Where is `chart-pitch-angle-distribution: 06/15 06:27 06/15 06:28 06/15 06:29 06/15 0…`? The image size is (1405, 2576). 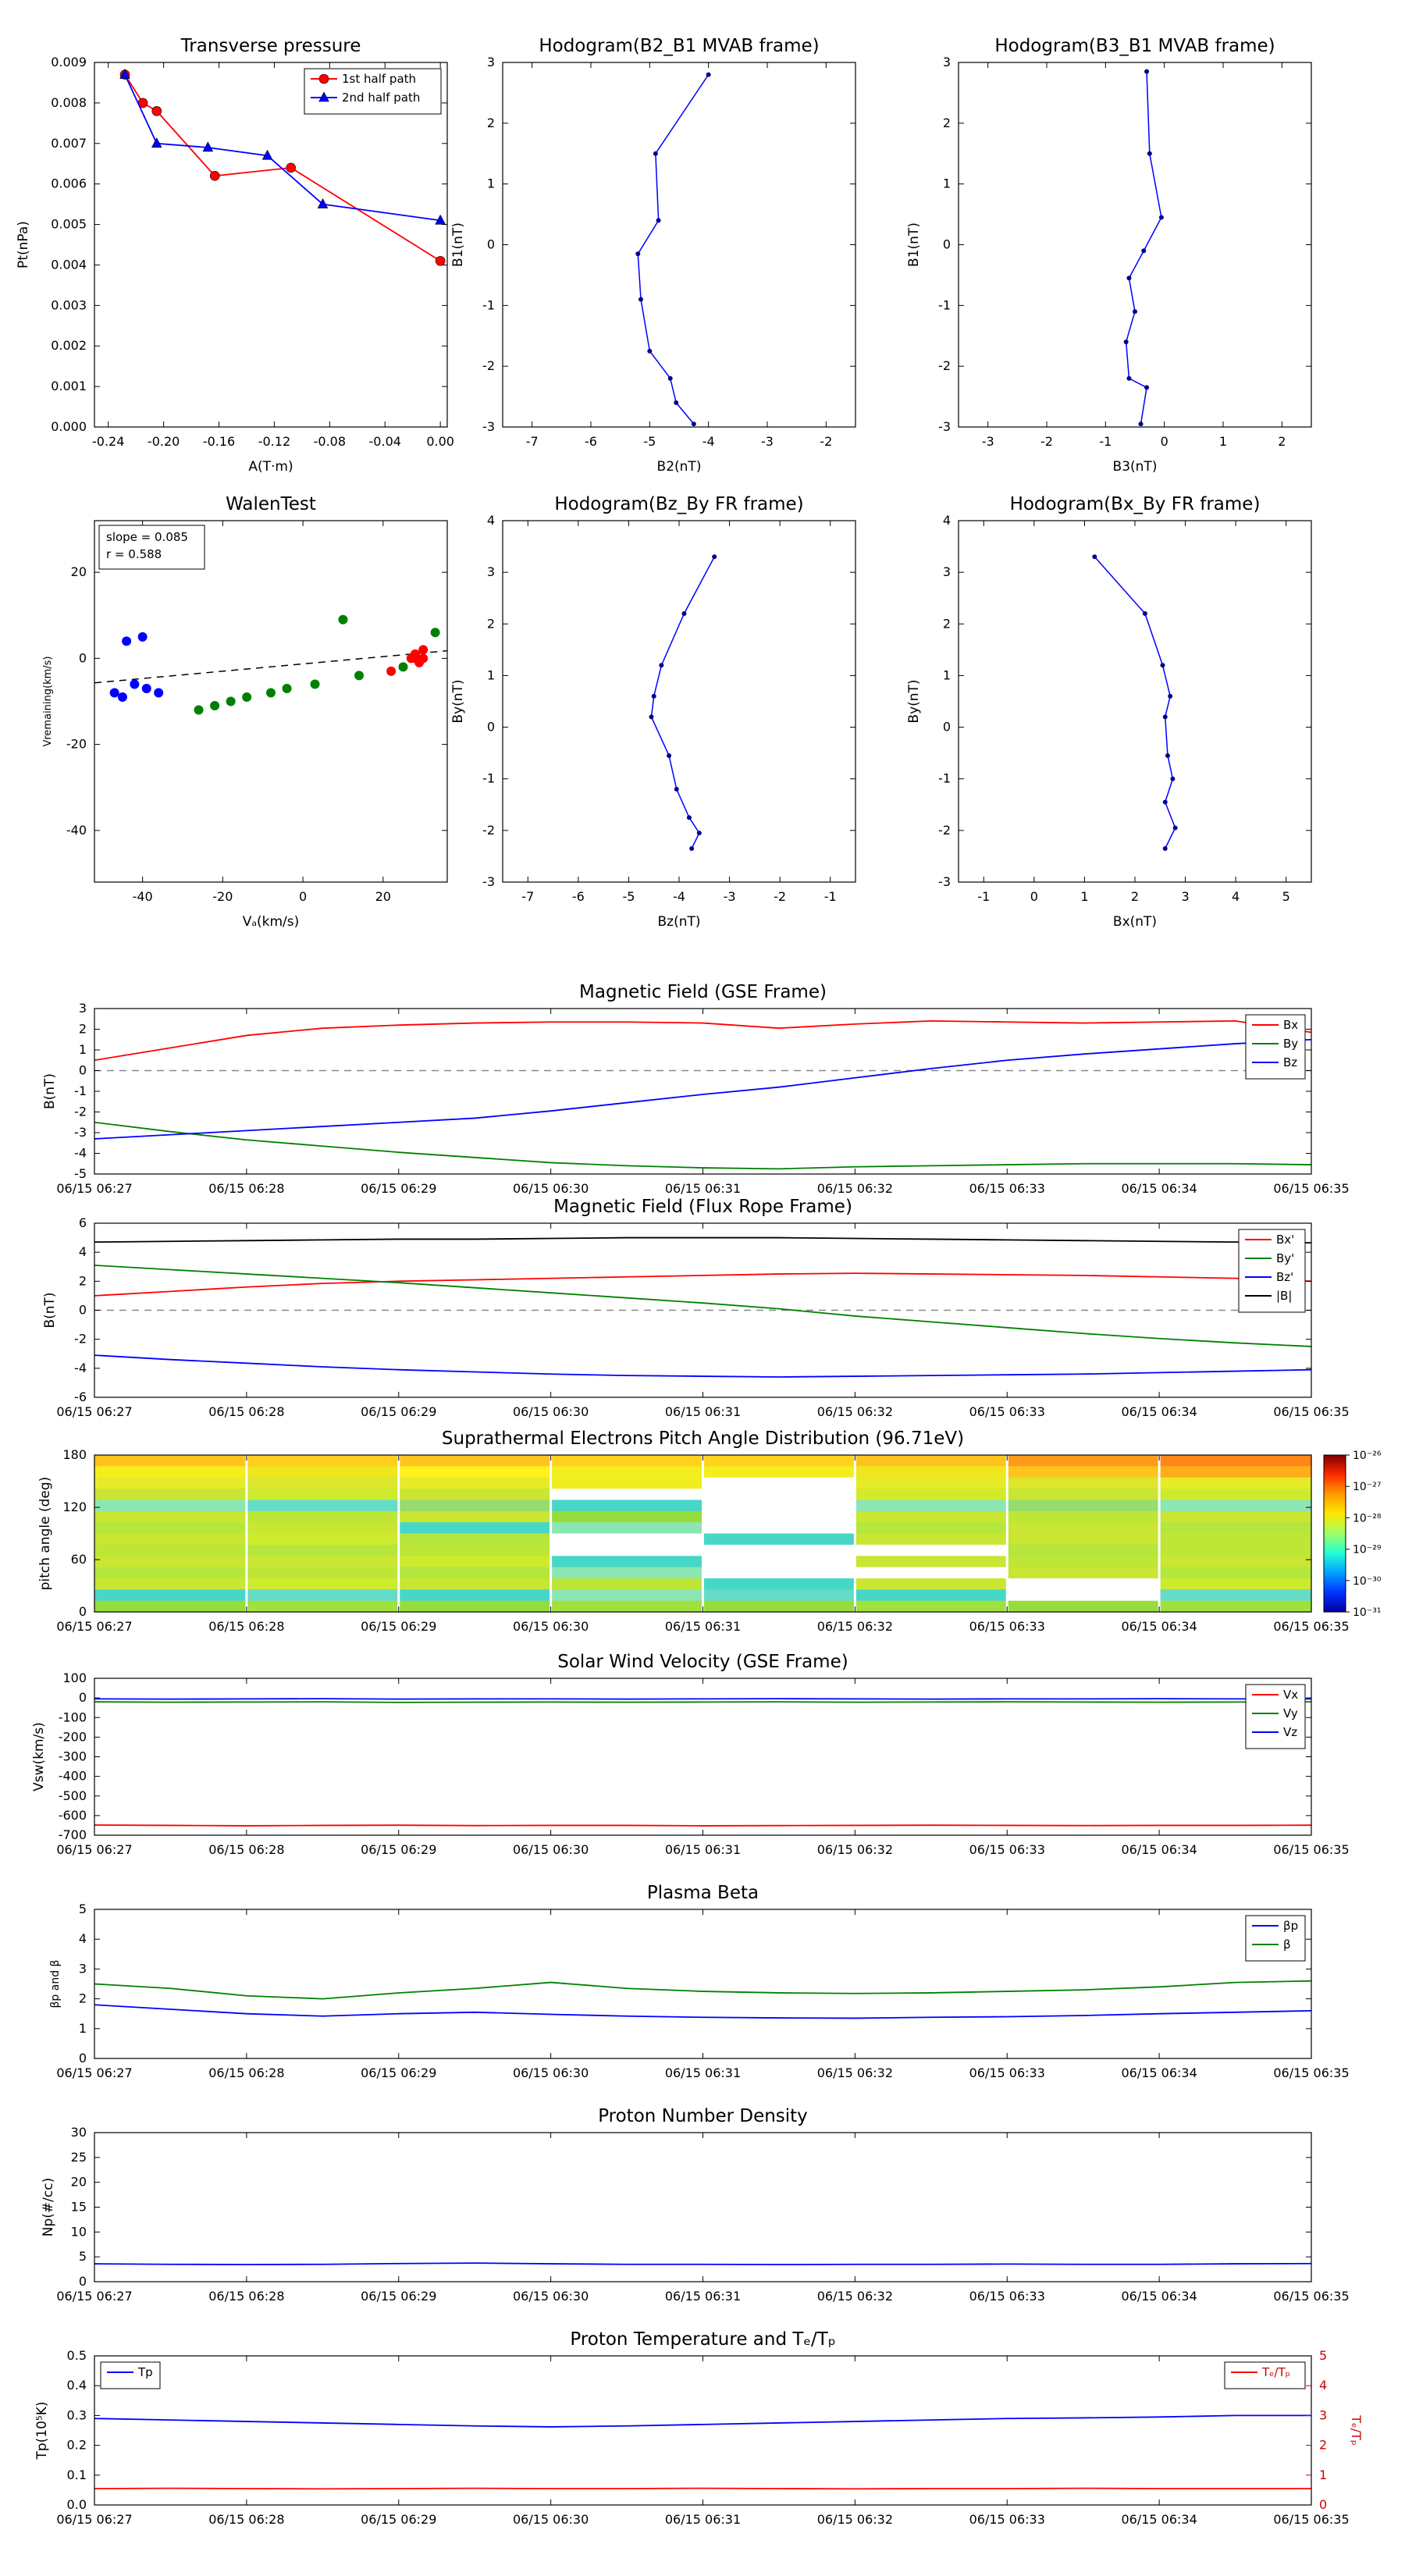 chart-pitch-angle-distribution: 06/15 06:27 06/15 06:28 06/15 06:29 06/15 0… is located at coordinates (710, 1540).